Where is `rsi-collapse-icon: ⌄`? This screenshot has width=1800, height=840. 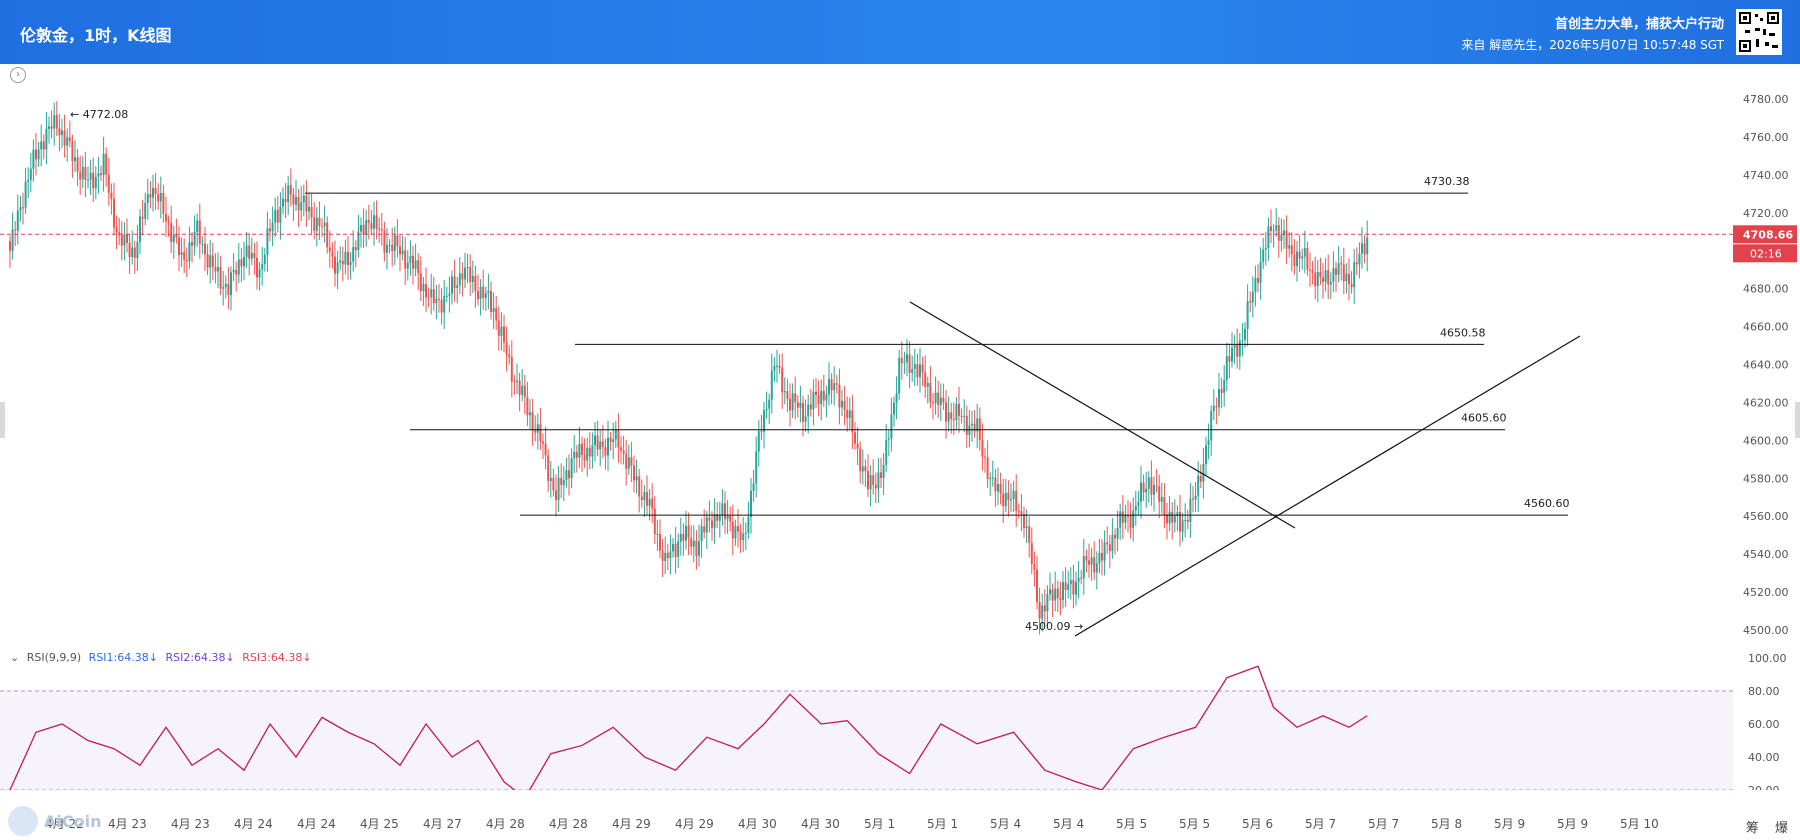 rsi-collapse-icon: ⌄ is located at coordinates (15, 657).